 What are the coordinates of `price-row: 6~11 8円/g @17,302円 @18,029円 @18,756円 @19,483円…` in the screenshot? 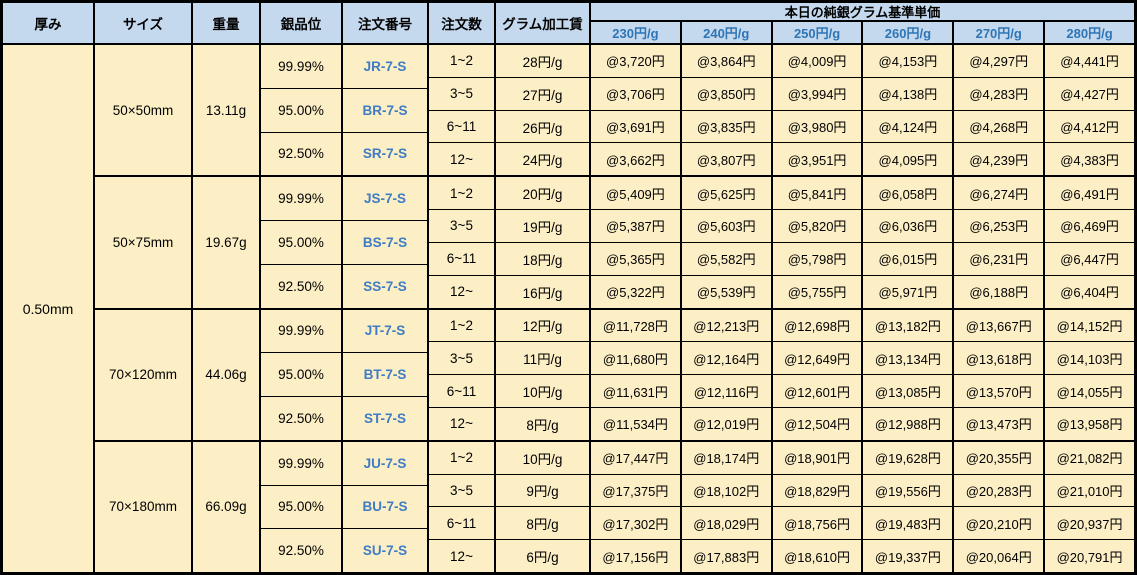 It's located at (781, 524).